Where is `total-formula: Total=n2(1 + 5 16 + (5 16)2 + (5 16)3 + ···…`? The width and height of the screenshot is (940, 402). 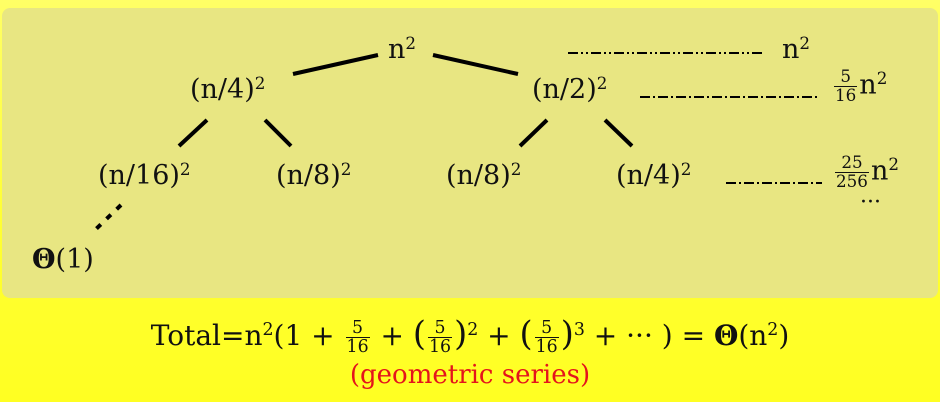
total-formula: Total=n2(1 + 5 16 + (5 16)2 + (5 16)3 + ···… is located at coordinates (470, 335).